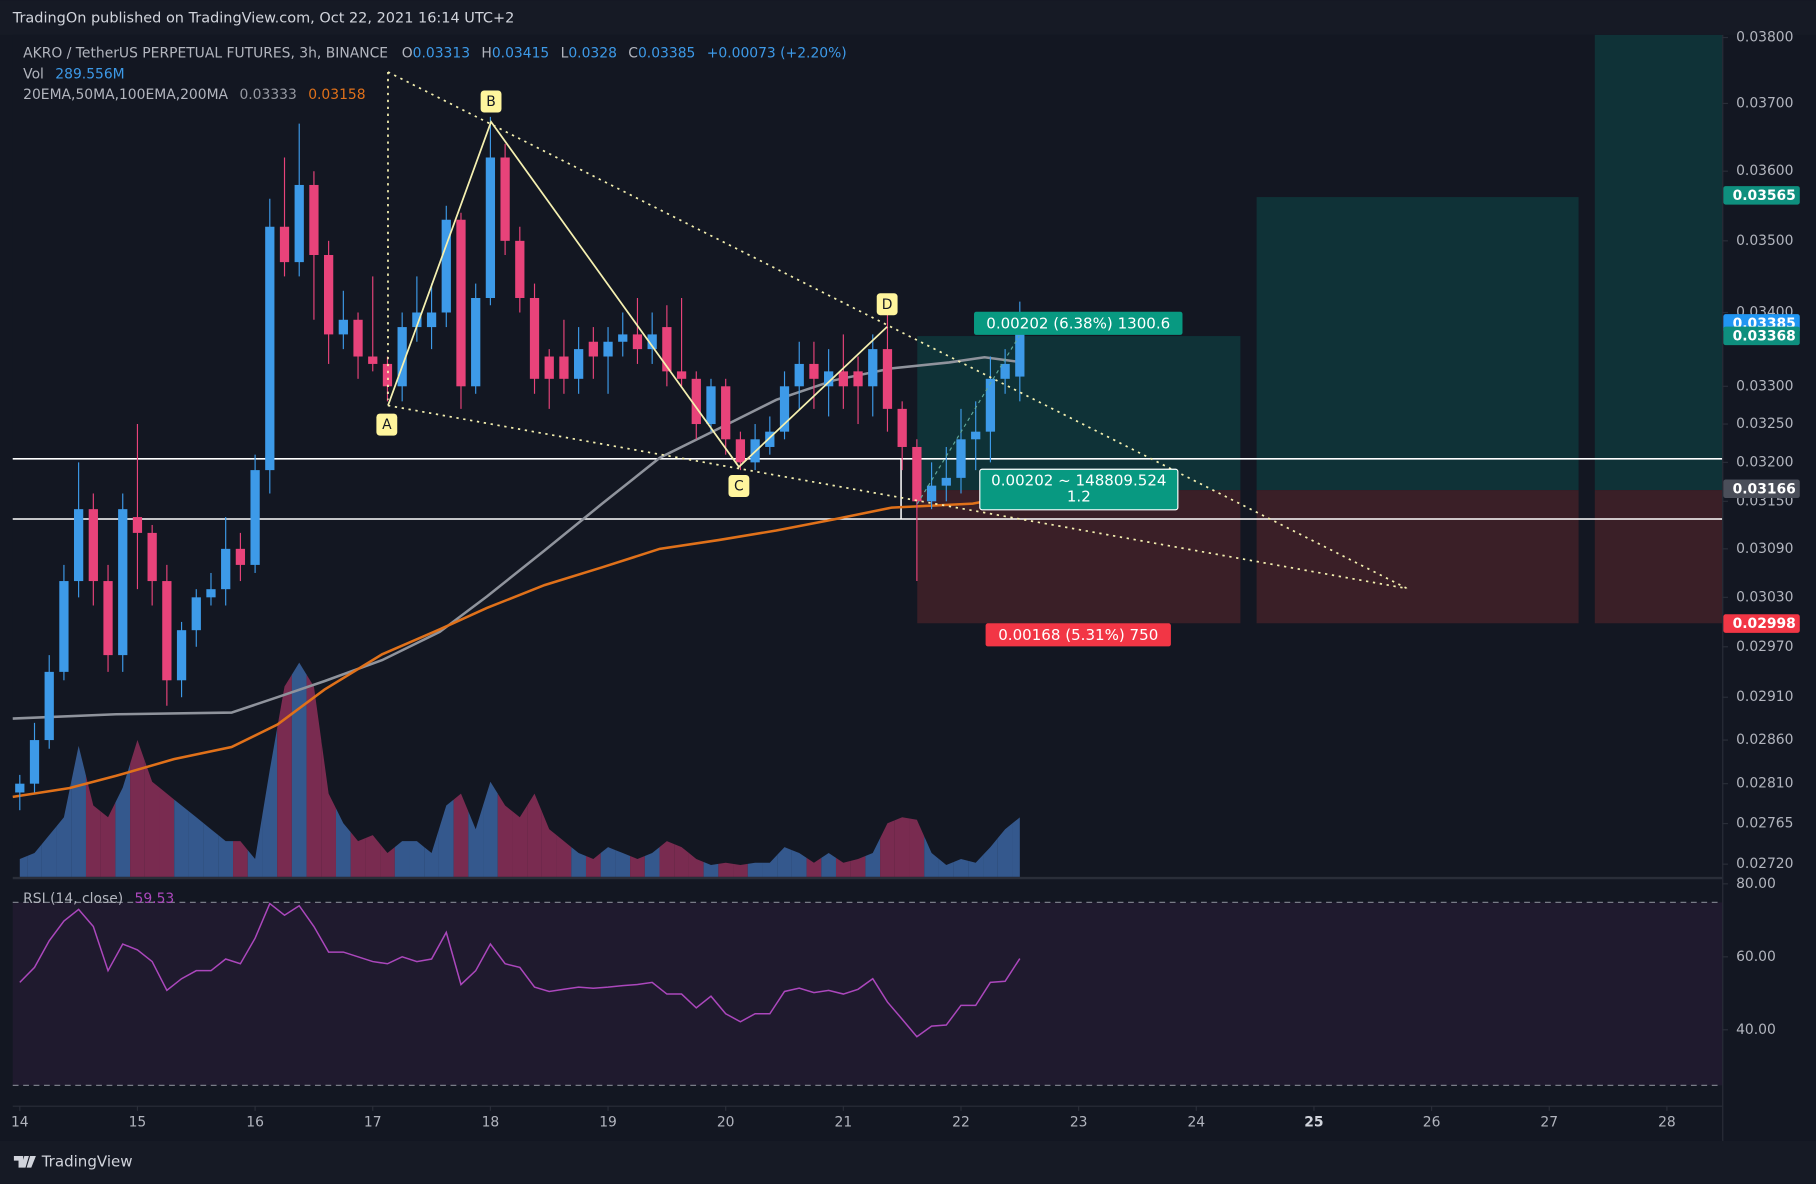  I want to click on stop-label: 0.00168 (5.31%) 750, so click(1078, 635).